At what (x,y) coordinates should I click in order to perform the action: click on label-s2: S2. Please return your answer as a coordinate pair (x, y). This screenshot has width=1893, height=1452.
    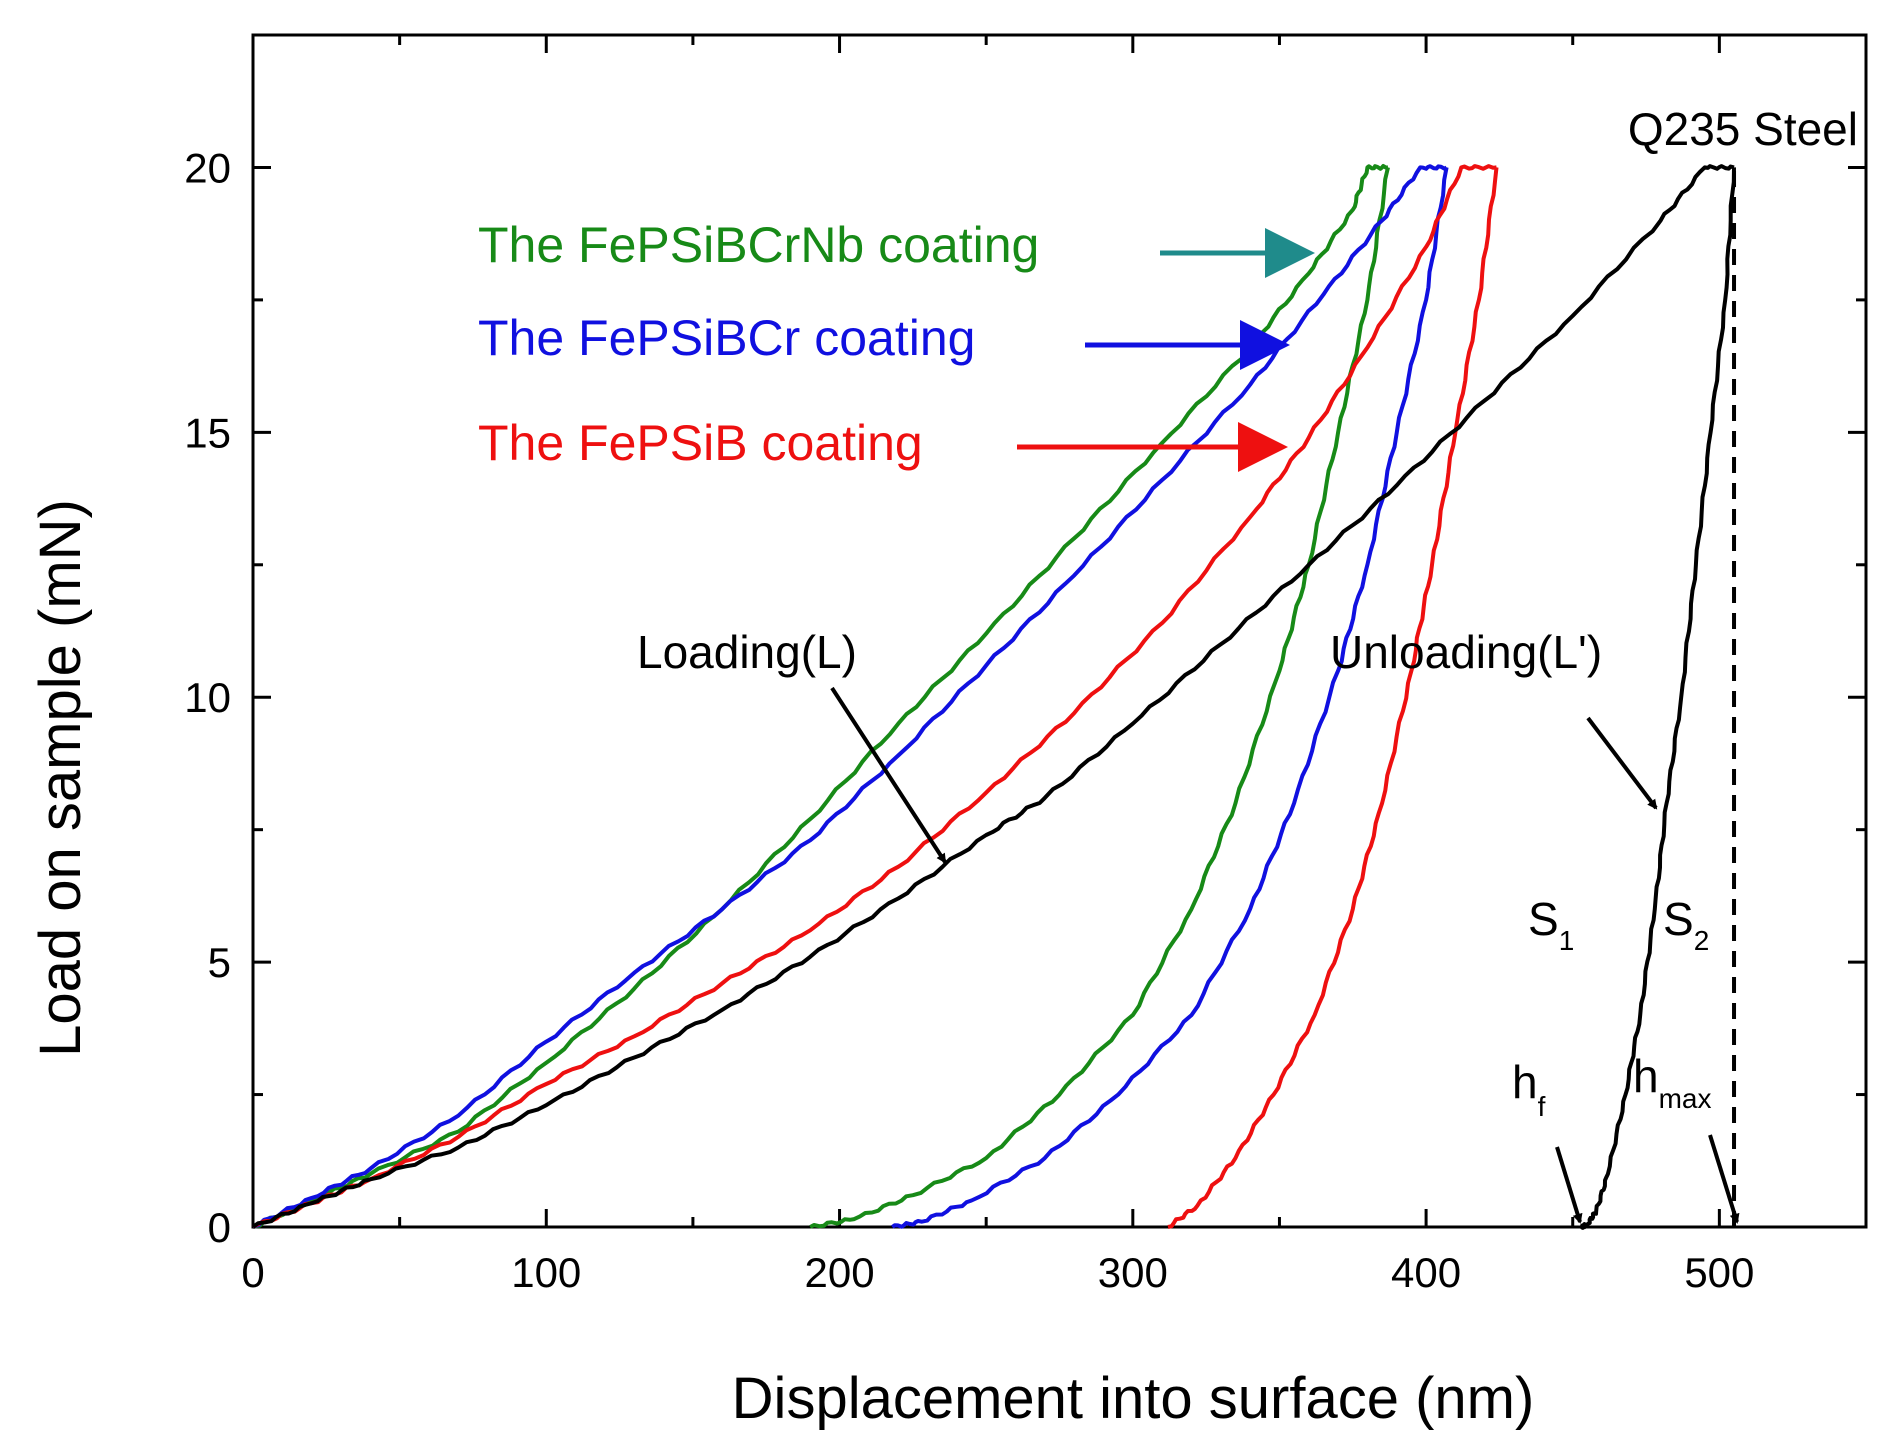
    Looking at the image, I should click on (1686, 924).